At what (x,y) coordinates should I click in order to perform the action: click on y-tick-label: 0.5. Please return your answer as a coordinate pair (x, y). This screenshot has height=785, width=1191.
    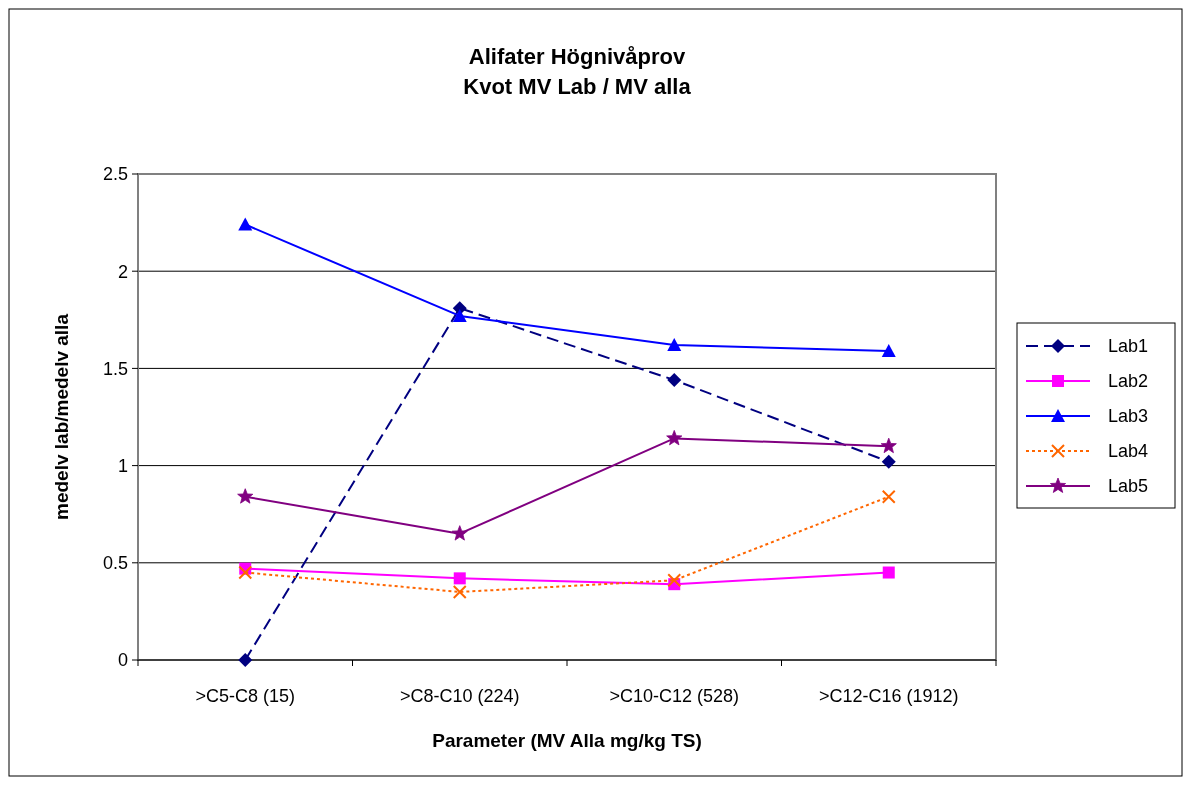
    Looking at the image, I should click on (115, 563).